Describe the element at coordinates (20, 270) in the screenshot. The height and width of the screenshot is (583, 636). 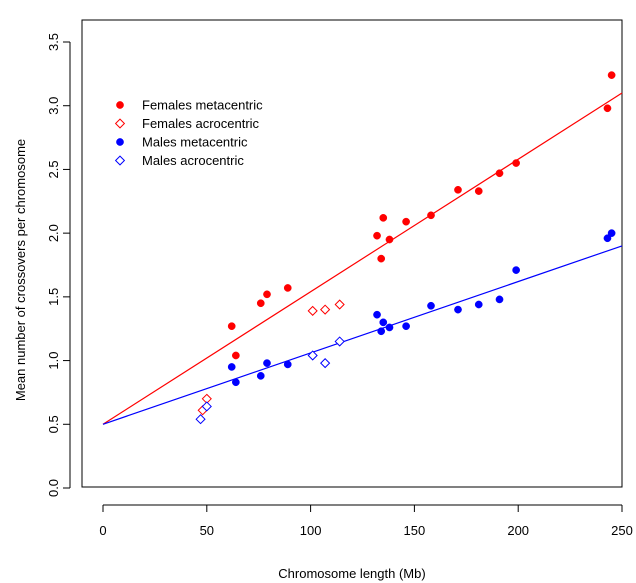
I see `y-axis-title: Mean number of crossovers per chromosome` at that location.